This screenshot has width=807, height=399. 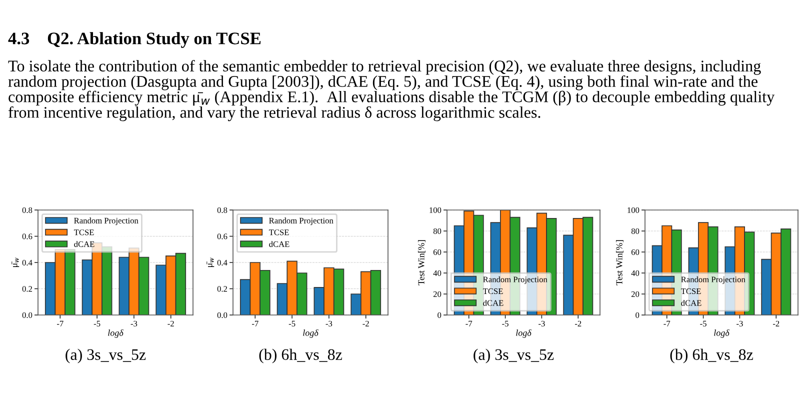 What do you see at coordinates (134, 40) in the screenshot?
I see `chart-title: 4.3 Q2. Ablation Study on TCSE` at bounding box center [134, 40].